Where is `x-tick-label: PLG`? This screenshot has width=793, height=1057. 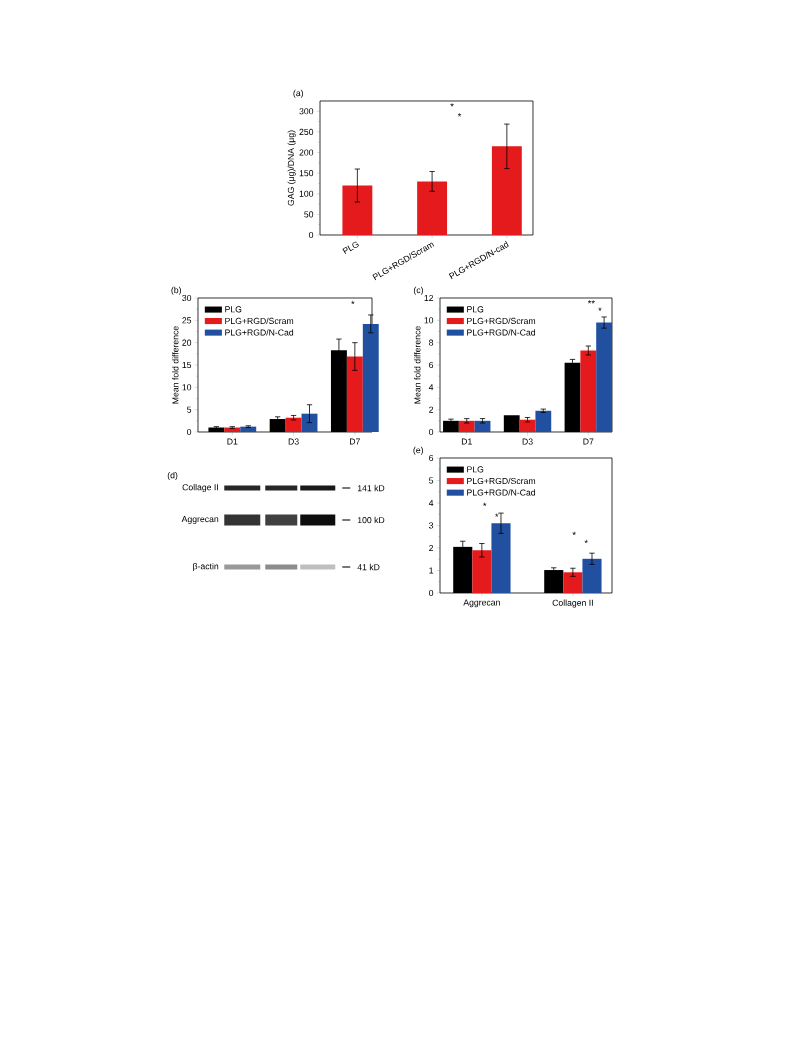 x-tick-label: PLG is located at coordinates (350, 248).